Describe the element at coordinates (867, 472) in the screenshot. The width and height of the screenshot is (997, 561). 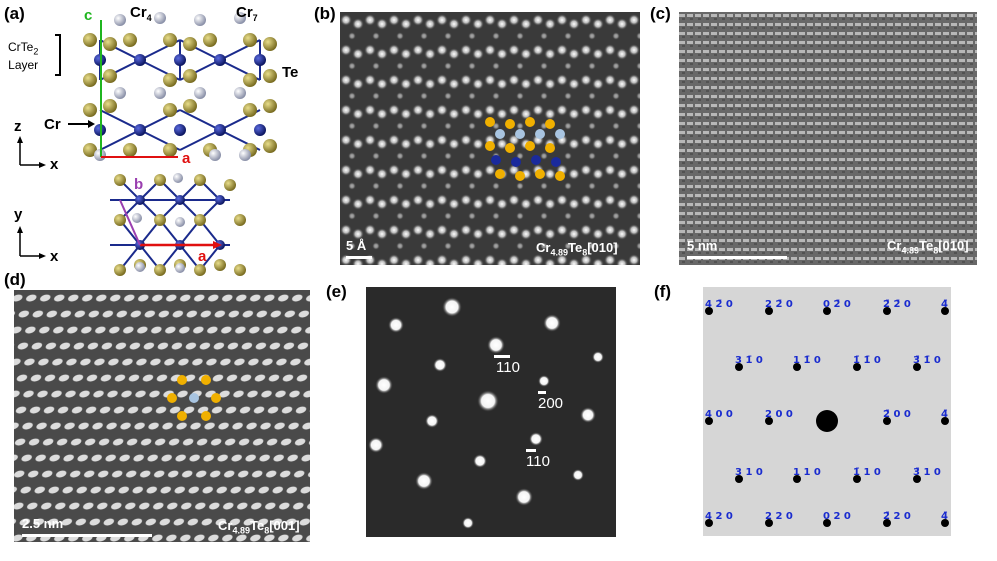
I see `index-r3-2: 1̄ 1 0` at that location.